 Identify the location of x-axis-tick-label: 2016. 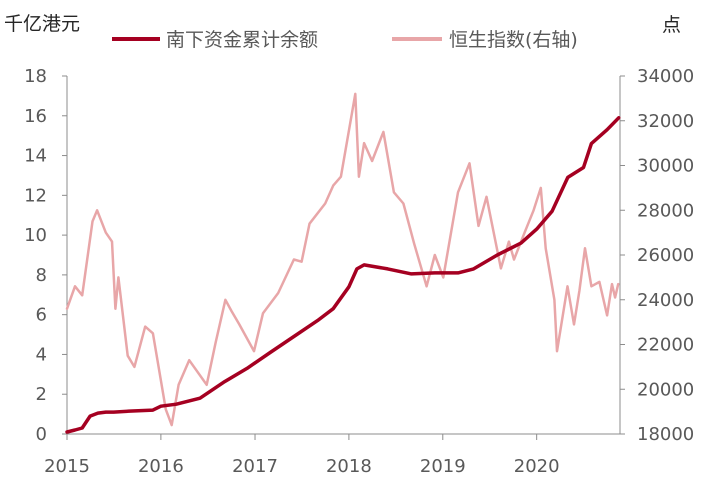
(161, 466).